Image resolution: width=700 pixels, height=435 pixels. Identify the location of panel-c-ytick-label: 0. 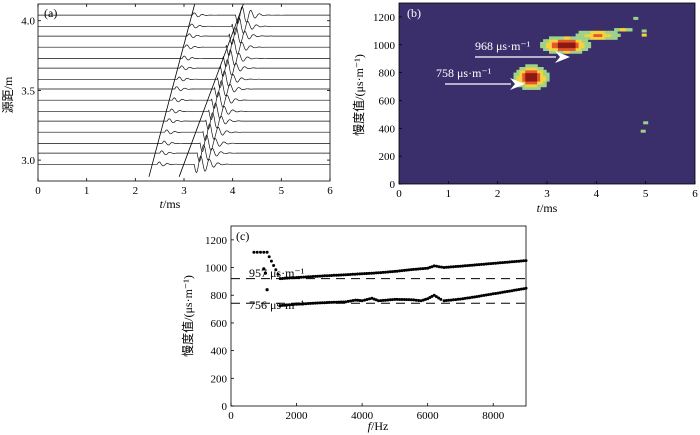
(225, 407).